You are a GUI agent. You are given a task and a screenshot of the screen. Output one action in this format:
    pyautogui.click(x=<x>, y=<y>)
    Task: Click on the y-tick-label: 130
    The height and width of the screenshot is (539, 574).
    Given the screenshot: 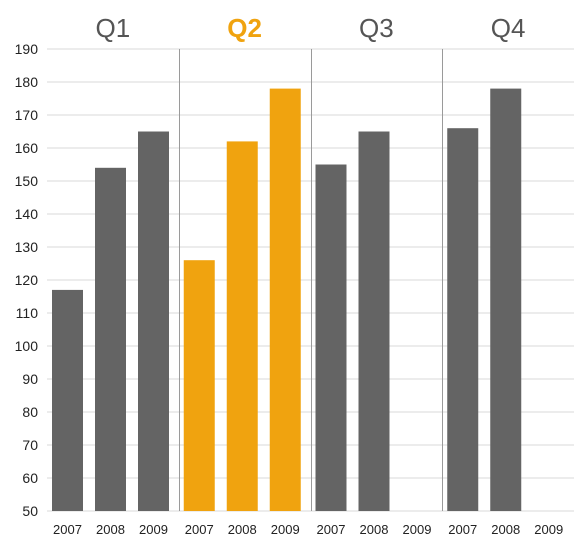 What is the action you would take?
    pyautogui.click(x=27, y=247)
    